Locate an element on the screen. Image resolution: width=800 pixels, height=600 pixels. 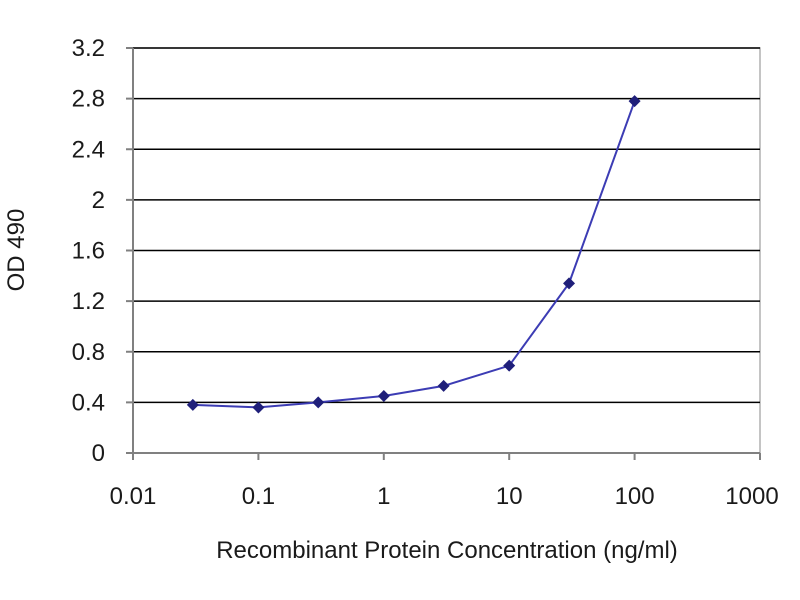
x-tick-label: 1000 is located at coordinates (751, 496).